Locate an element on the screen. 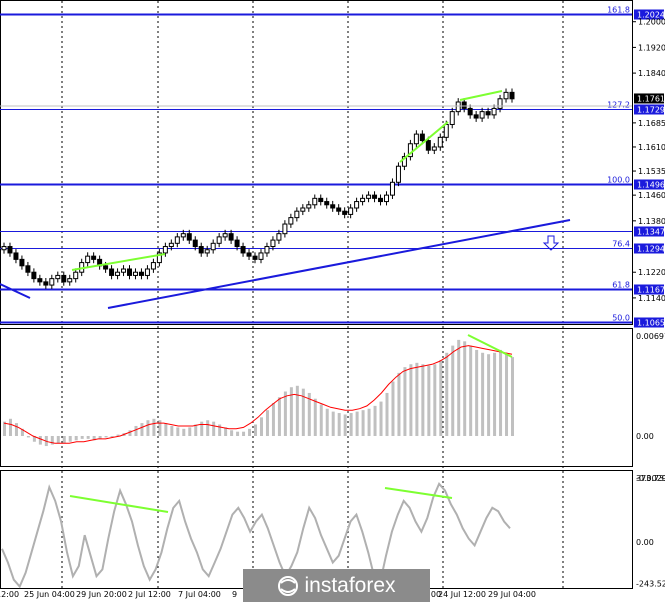 The height and width of the screenshot is (604, 665). macd-histogram is located at coordinates (258, 393).